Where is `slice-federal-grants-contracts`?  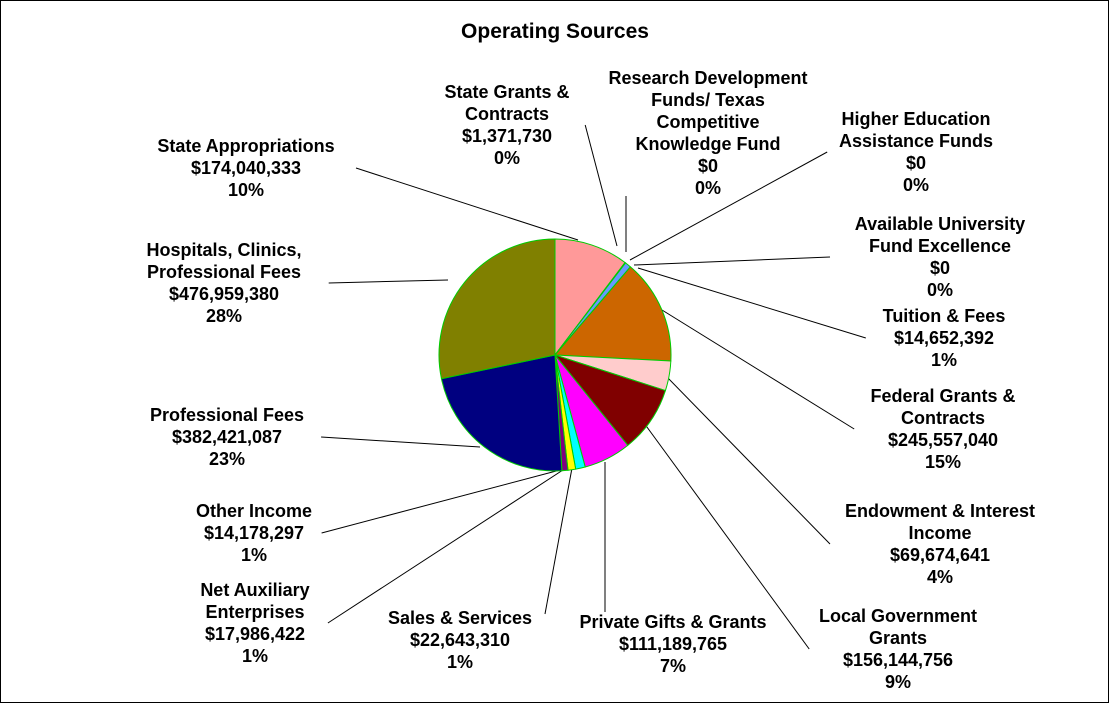 slice-federal-grants-contracts is located at coordinates (612, 314).